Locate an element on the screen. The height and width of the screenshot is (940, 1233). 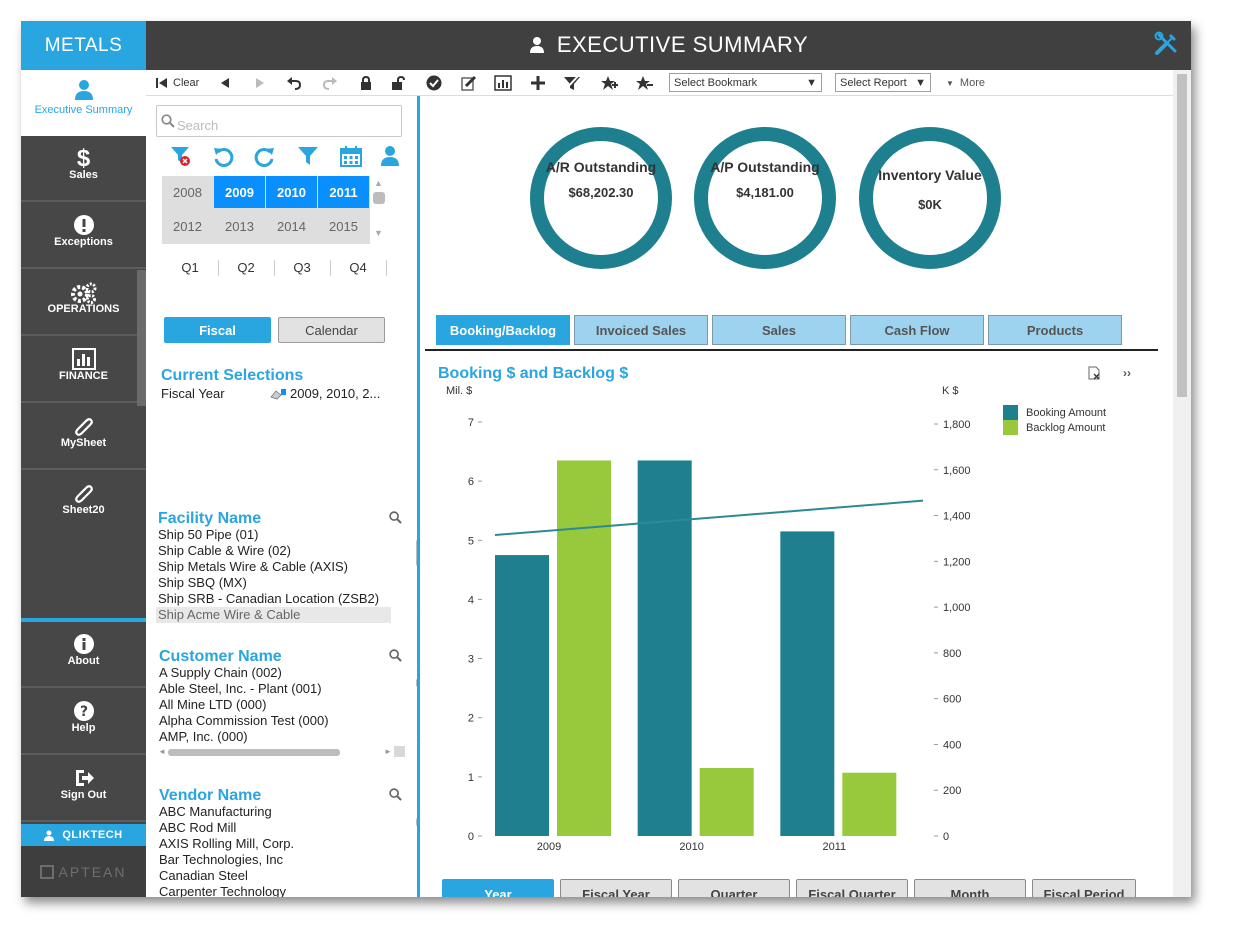
nav-item-help: ? Help is located at coordinates (83, 722).